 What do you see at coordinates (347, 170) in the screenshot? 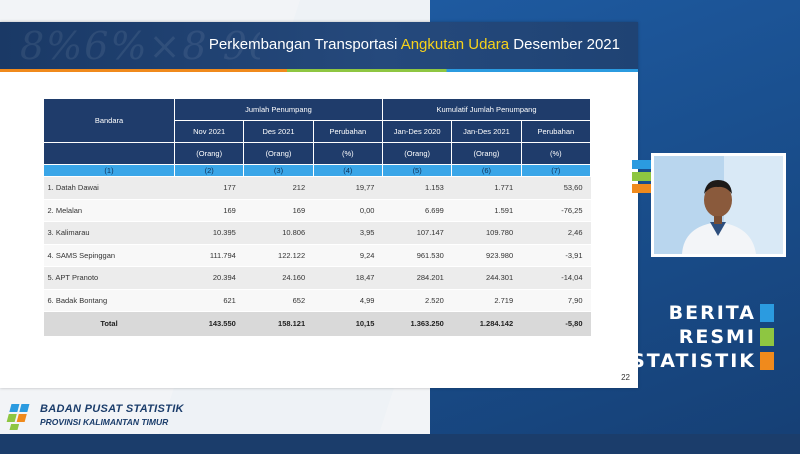
I see `column-number: (4)` at bounding box center [347, 170].